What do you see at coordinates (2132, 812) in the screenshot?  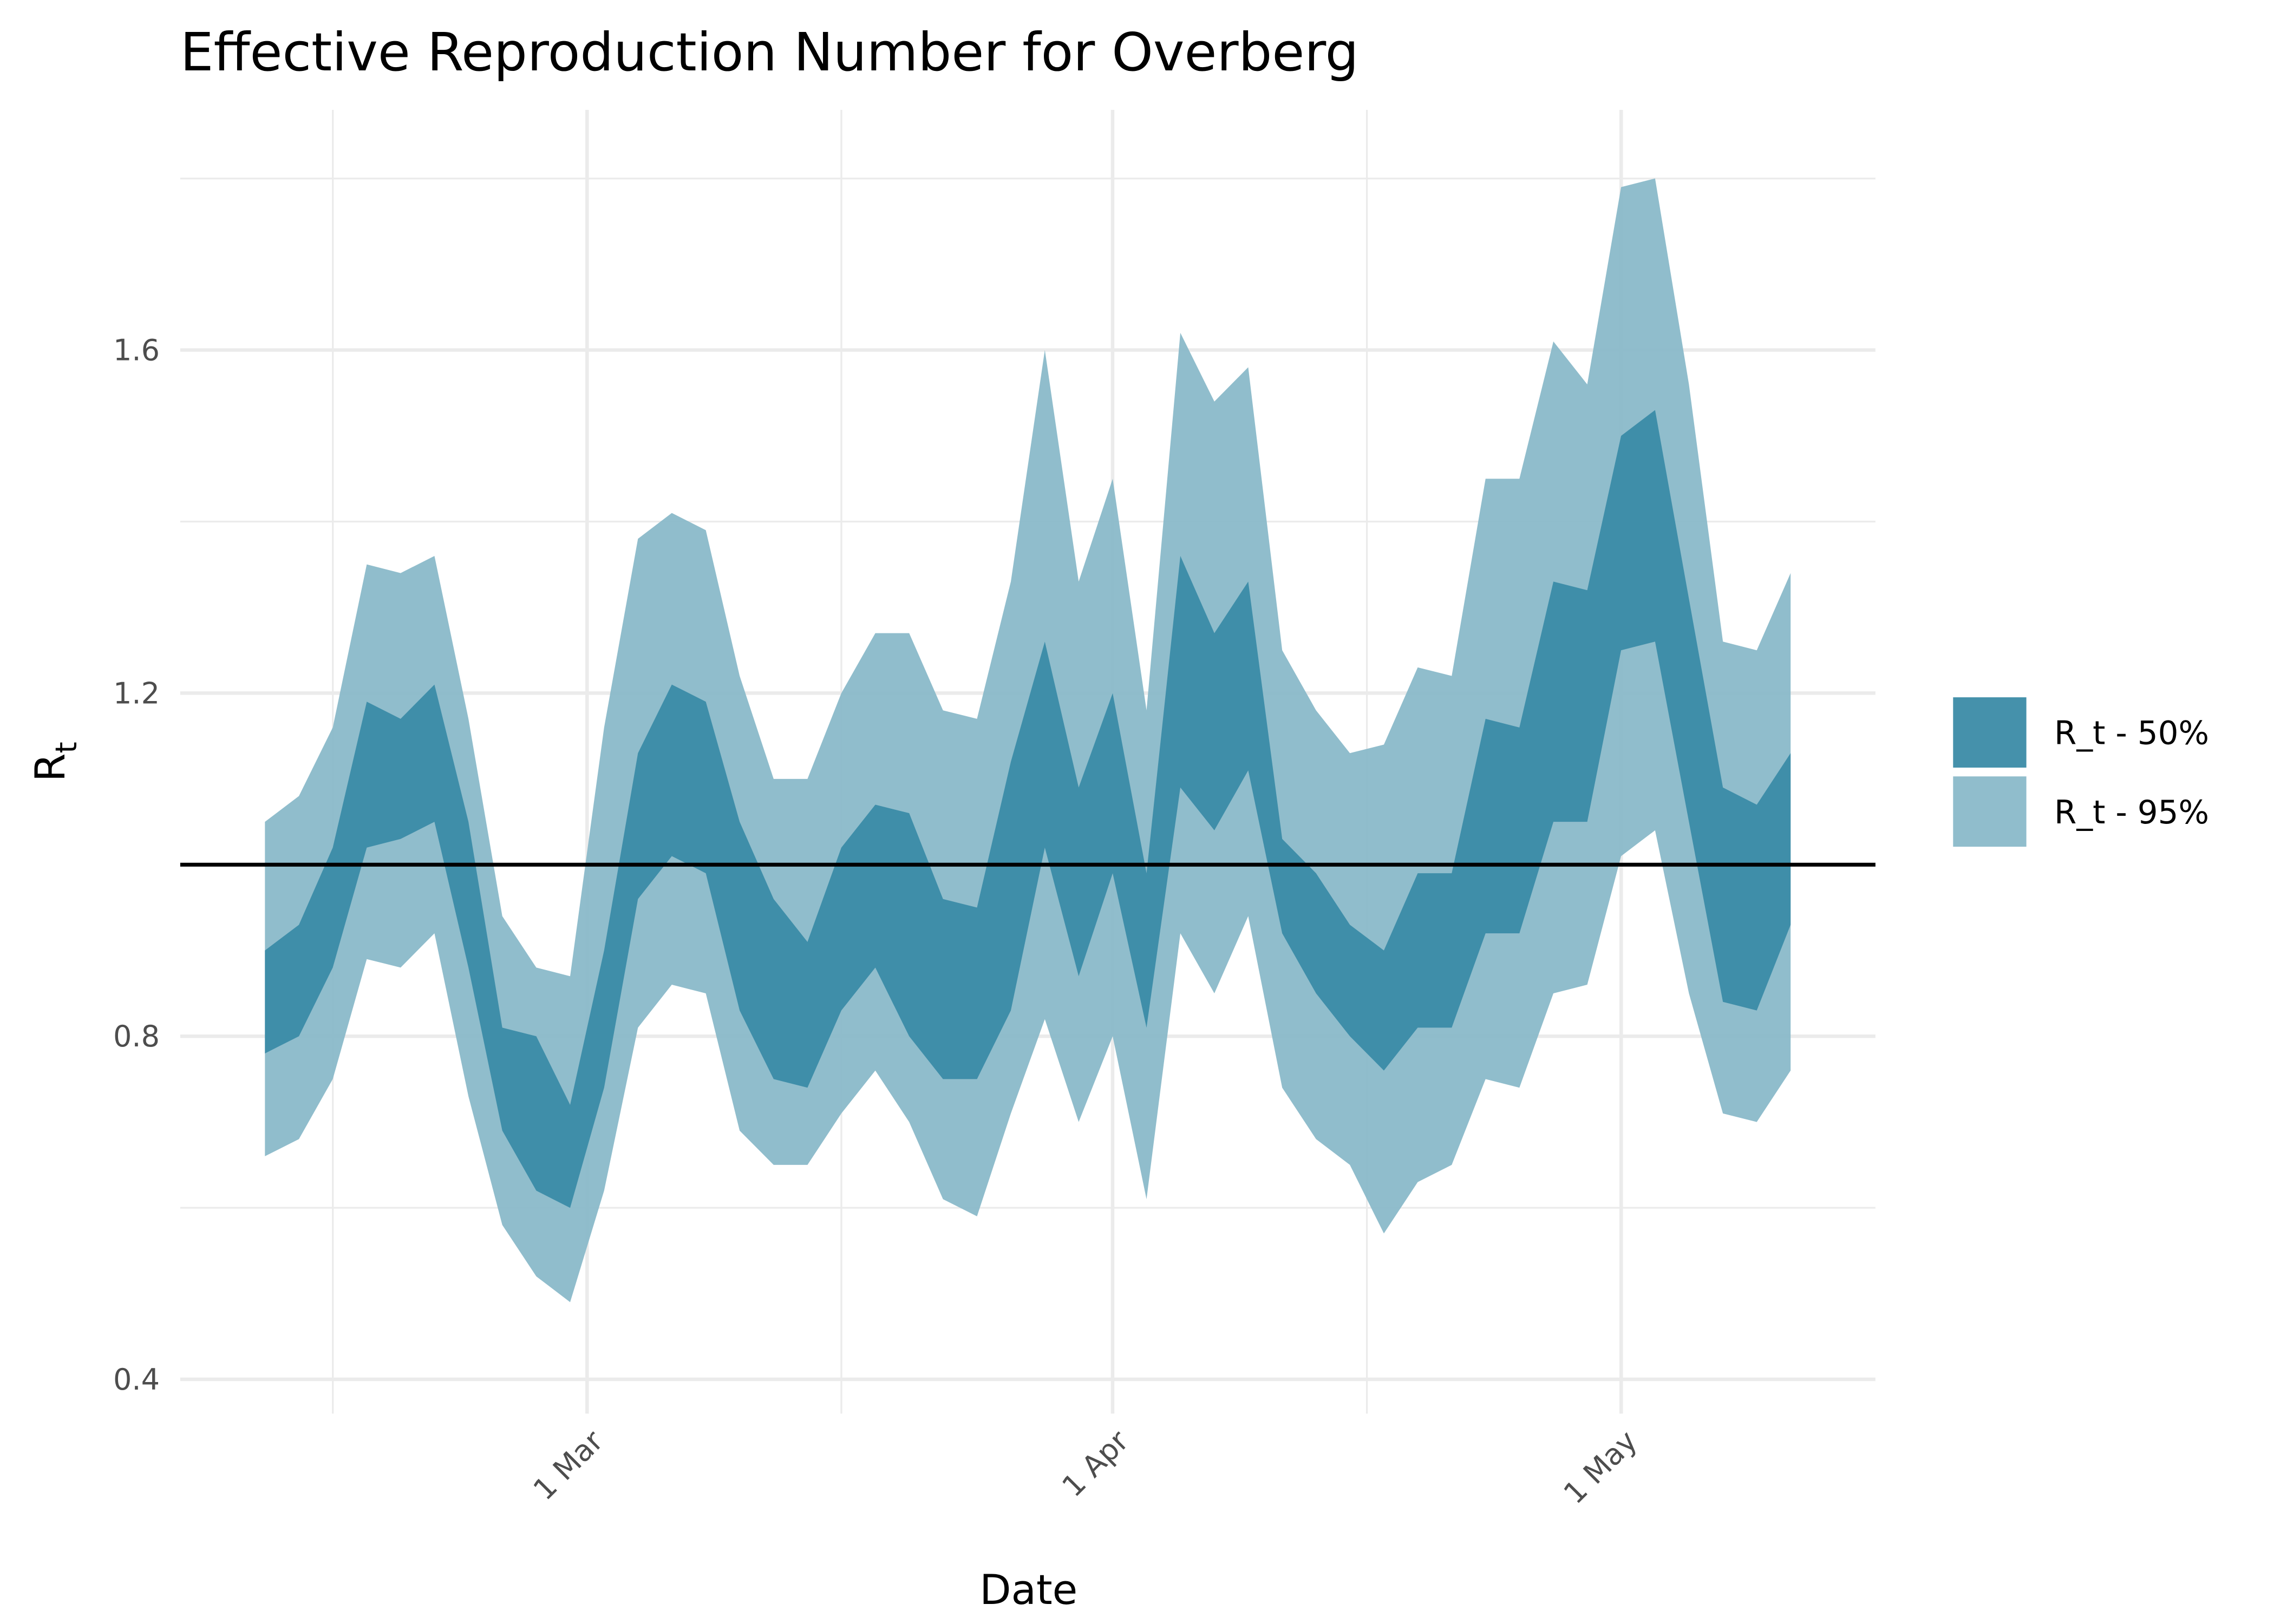 I see `legend-label: R_t - 95%` at bounding box center [2132, 812].